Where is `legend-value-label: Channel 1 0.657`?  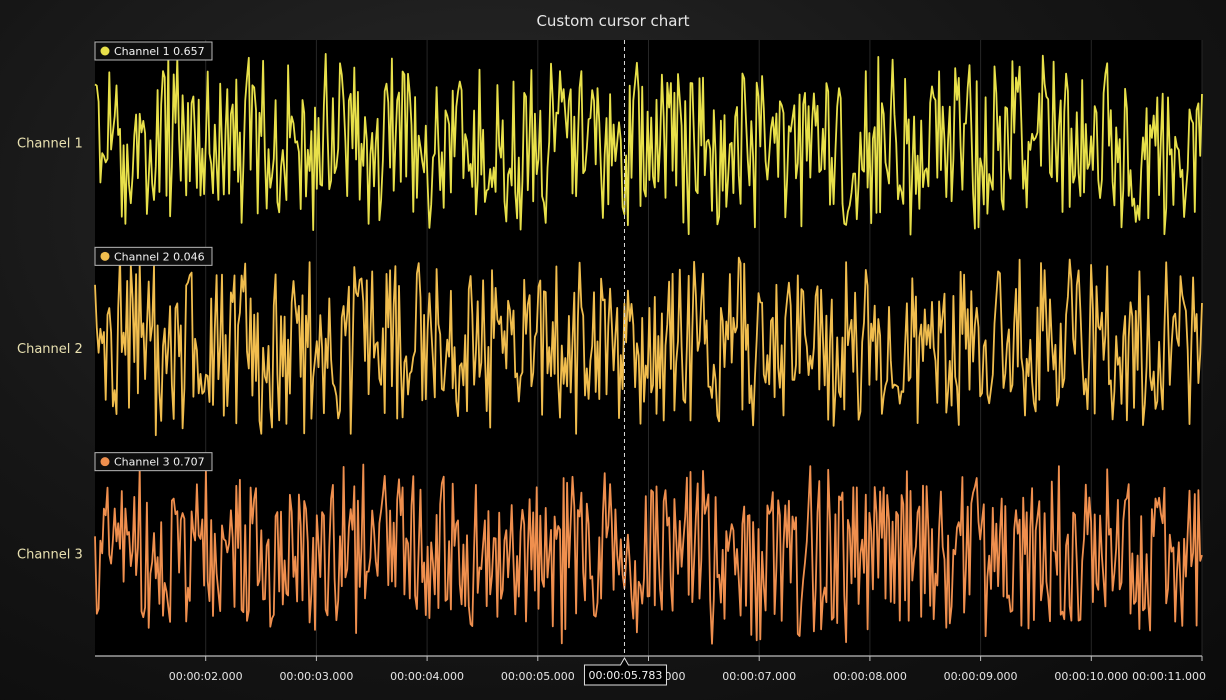
legend-value-label: Channel 1 0.657 is located at coordinates (159, 51).